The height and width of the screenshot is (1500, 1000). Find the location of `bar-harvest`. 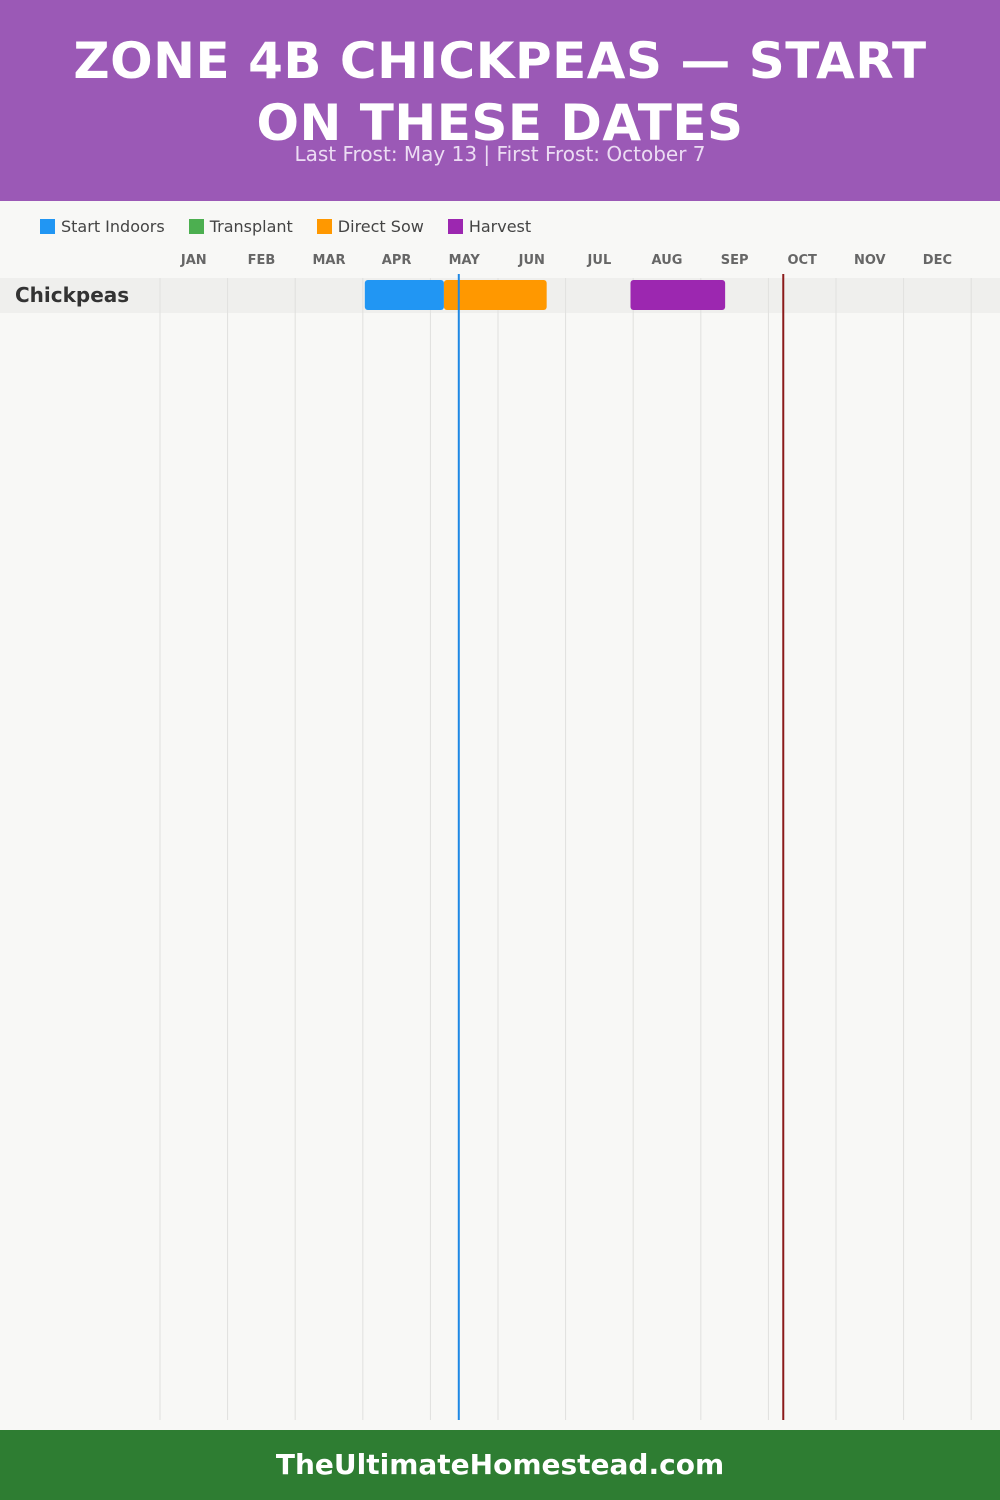

bar-harvest is located at coordinates (678, 295).